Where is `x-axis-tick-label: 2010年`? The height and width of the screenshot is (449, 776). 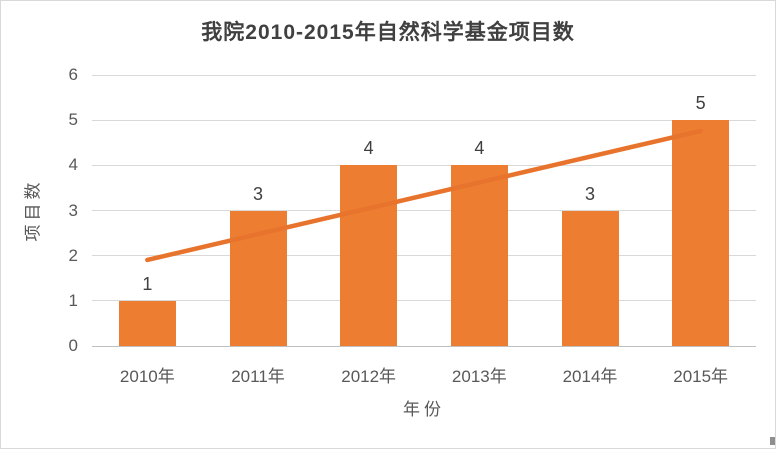
x-axis-tick-label: 2010年 is located at coordinates (147, 376).